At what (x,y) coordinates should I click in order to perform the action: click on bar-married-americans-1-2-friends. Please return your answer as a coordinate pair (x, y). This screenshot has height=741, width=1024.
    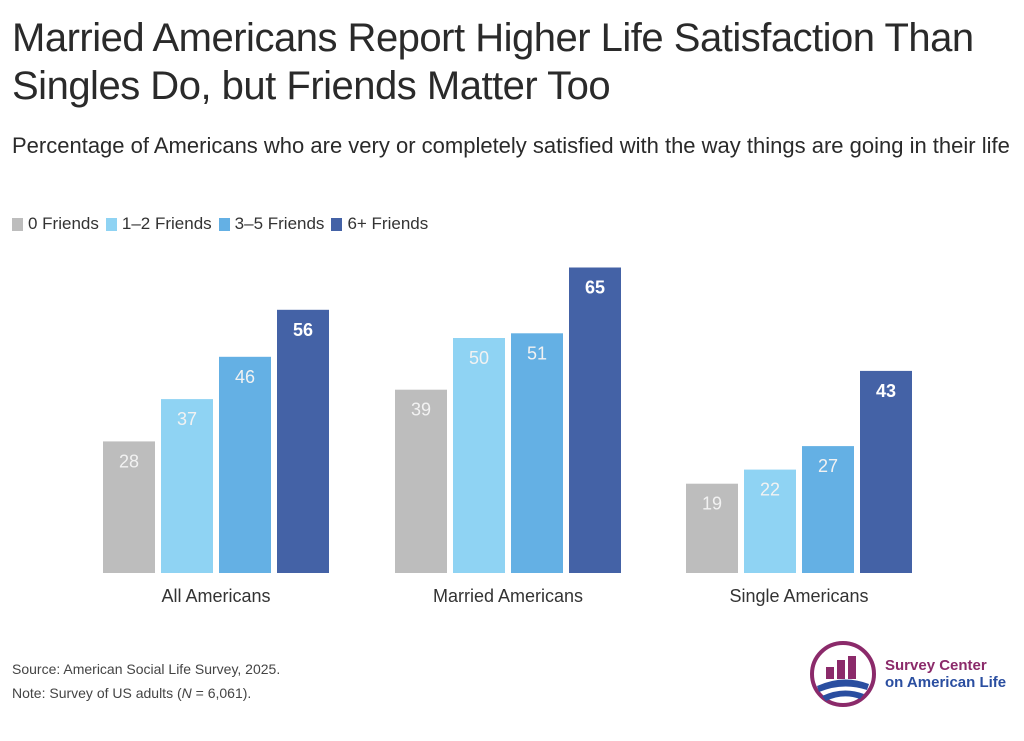
    Looking at the image, I should click on (479, 455).